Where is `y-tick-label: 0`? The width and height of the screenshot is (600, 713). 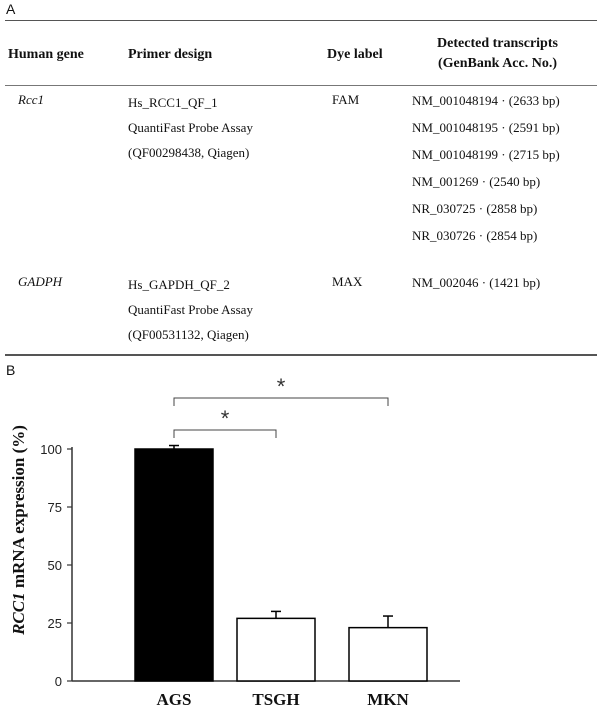
y-tick-label: 0 is located at coordinates (58, 681).